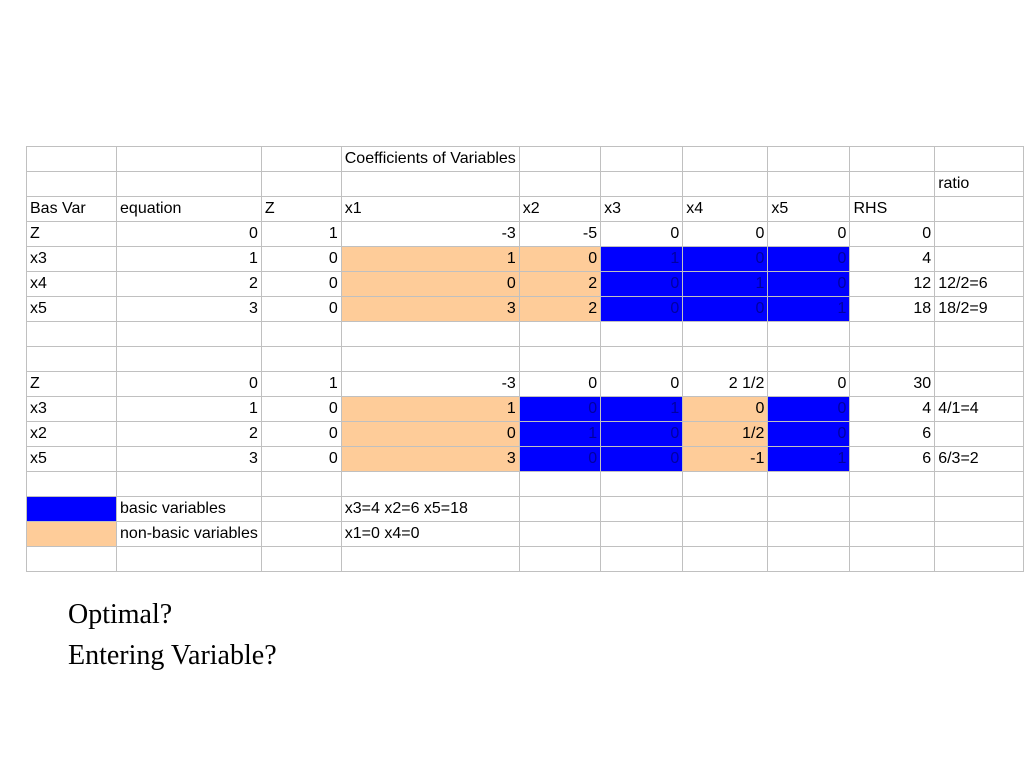 The image size is (1024, 768). I want to click on table-cell: x3=4 x2=6 x5=18, so click(430, 509).